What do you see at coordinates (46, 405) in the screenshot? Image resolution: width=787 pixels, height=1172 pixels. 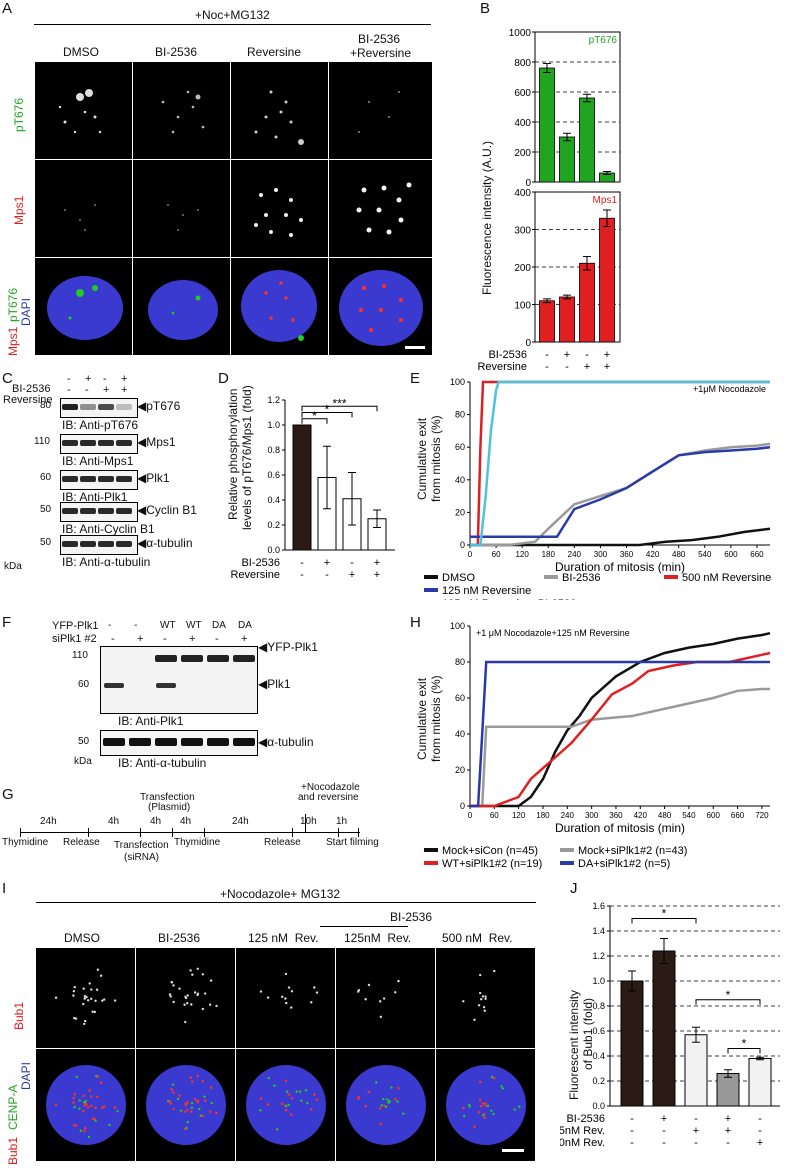 I see `blot-c-mw: 80` at bounding box center [46, 405].